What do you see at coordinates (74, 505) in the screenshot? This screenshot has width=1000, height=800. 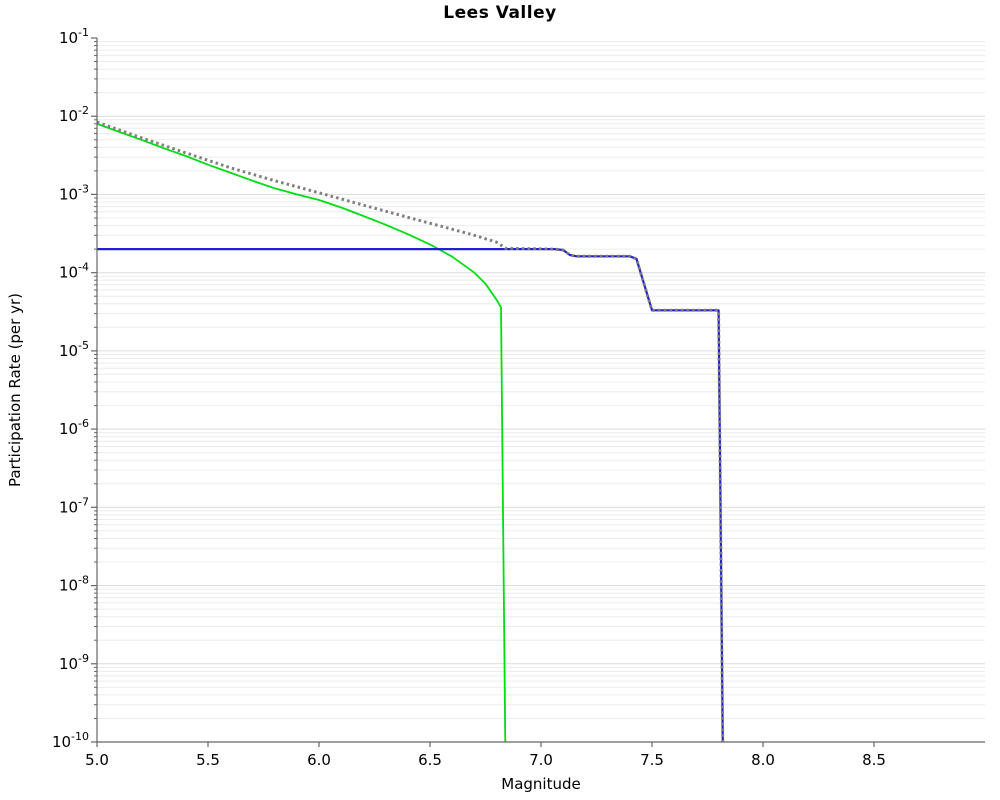 I see `svg-text: 10⁻⁷` at bounding box center [74, 505].